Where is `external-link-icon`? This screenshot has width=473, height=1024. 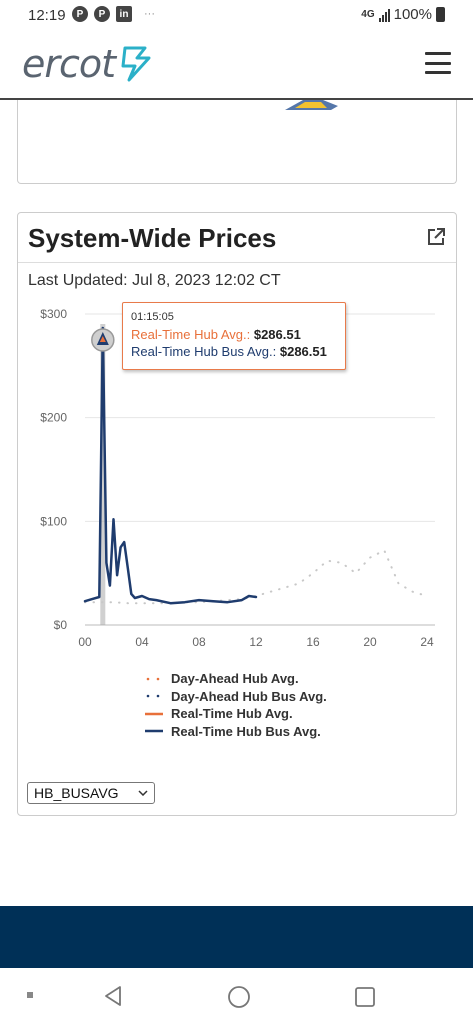
external-link-icon is located at coordinates (436, 237).